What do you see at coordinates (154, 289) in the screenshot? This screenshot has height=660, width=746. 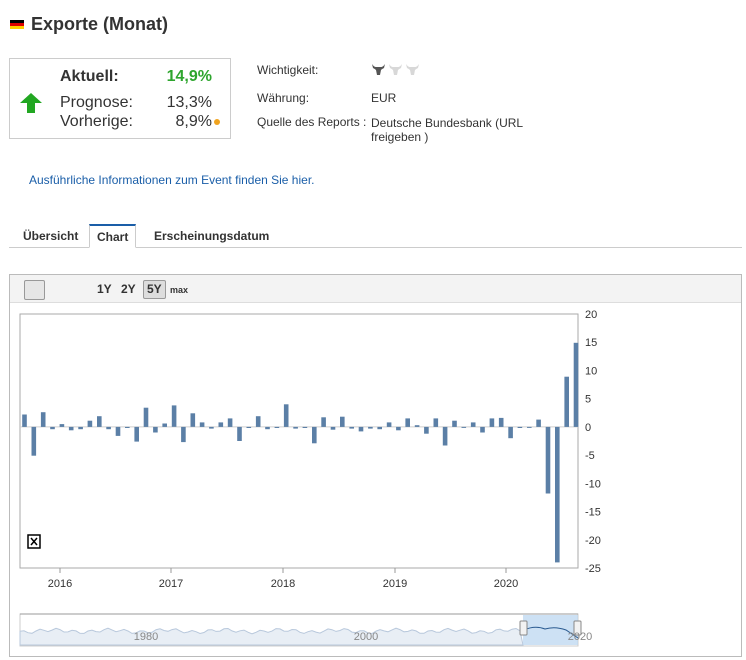 I see `range-5y-button: 5Y` at bounding box center [154, 289].